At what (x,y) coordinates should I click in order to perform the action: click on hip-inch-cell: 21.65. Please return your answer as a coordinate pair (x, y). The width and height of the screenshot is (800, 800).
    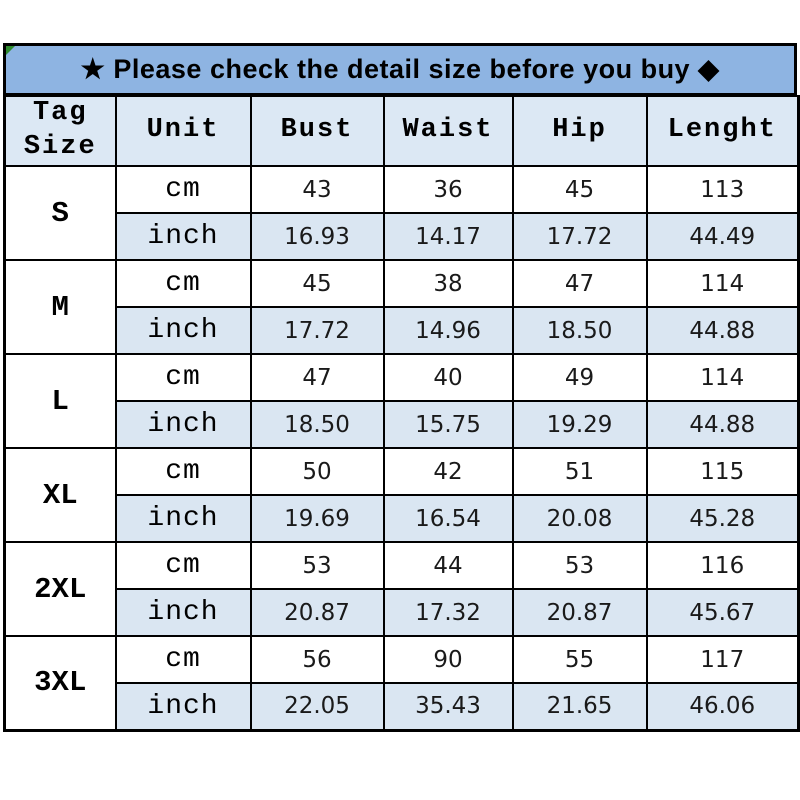
    Looking at the image, I should click on (579, 706).